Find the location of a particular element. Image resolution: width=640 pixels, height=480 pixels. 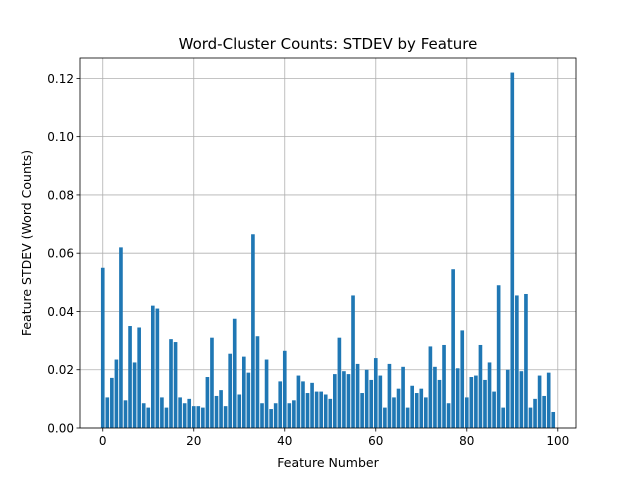

x-tick-label: 100 is located at coordinates (557, 441).